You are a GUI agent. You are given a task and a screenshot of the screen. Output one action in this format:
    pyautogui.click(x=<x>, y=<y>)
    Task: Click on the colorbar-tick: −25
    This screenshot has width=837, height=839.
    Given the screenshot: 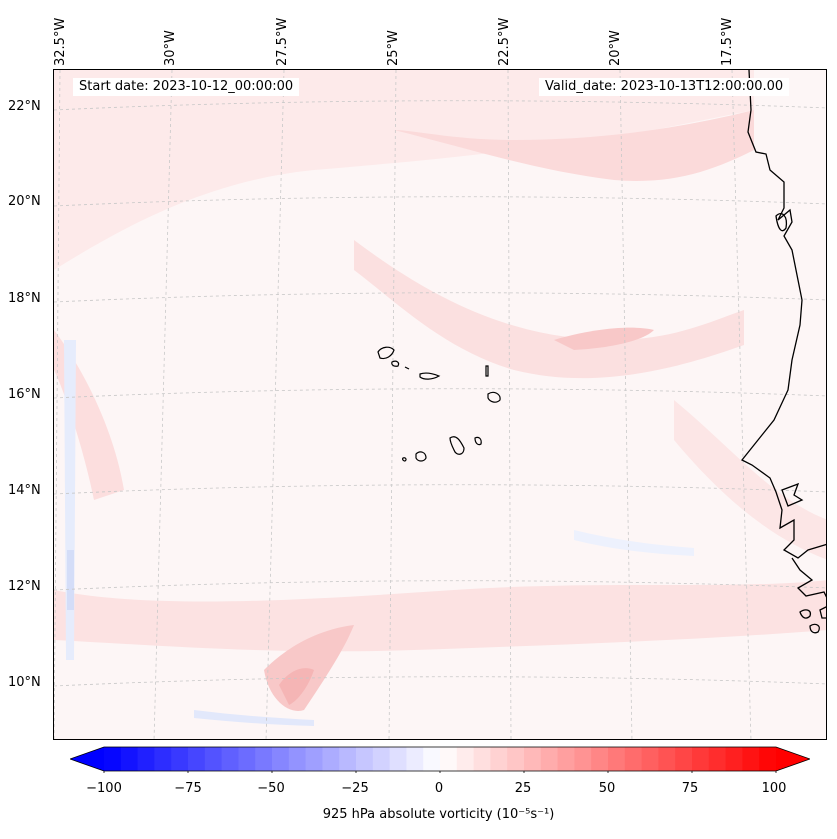 What is the action you would take?
    pyautogui.click(x=355, y=788)
    